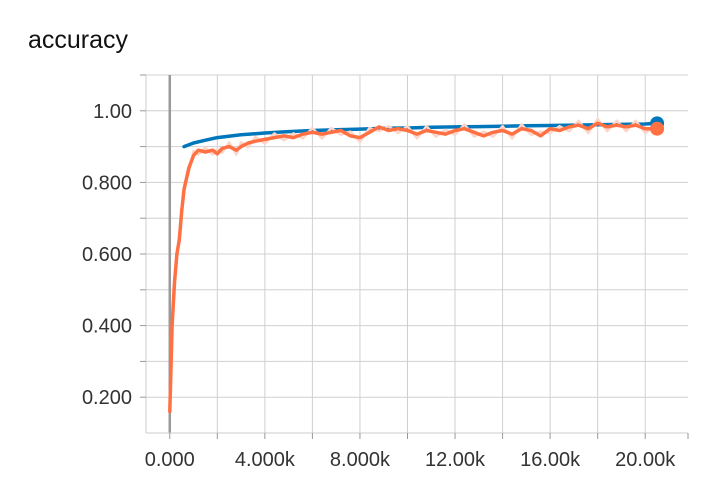 The image size is (706, 490). What do you see at coordinates (107, 183) in the screenshot?
I see `y-tick-label: 0.800` at bounding box center [107, 183].